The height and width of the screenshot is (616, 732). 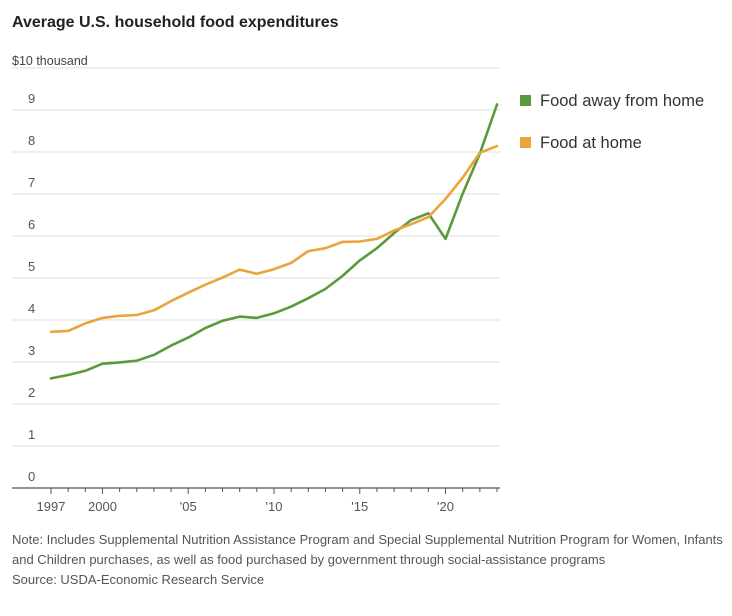 I want to click on y-tick-label: 5, so click(x=31, y=266).